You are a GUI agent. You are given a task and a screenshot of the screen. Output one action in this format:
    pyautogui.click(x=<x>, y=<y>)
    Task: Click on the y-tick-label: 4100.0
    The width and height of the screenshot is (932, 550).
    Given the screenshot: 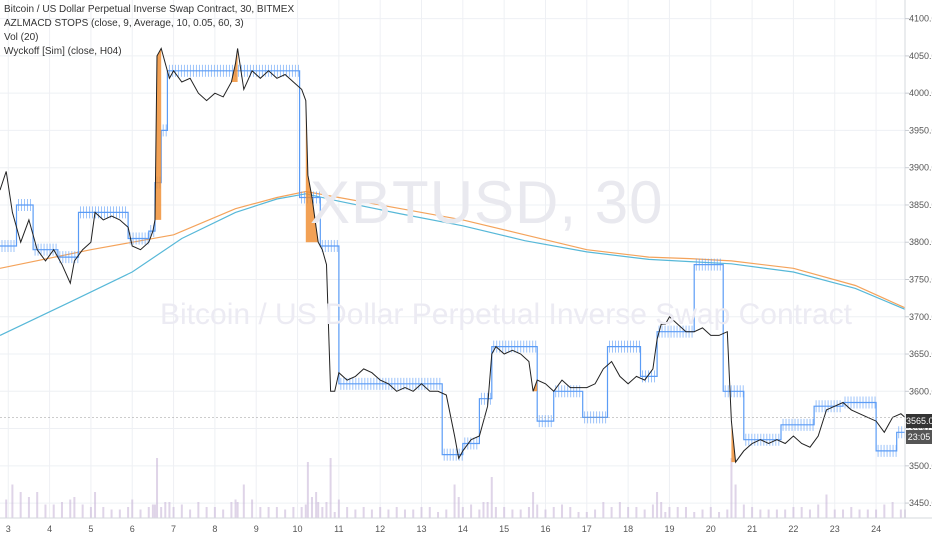 What is the action you would take?
    pyautogui.click(x=920, y=19)
    